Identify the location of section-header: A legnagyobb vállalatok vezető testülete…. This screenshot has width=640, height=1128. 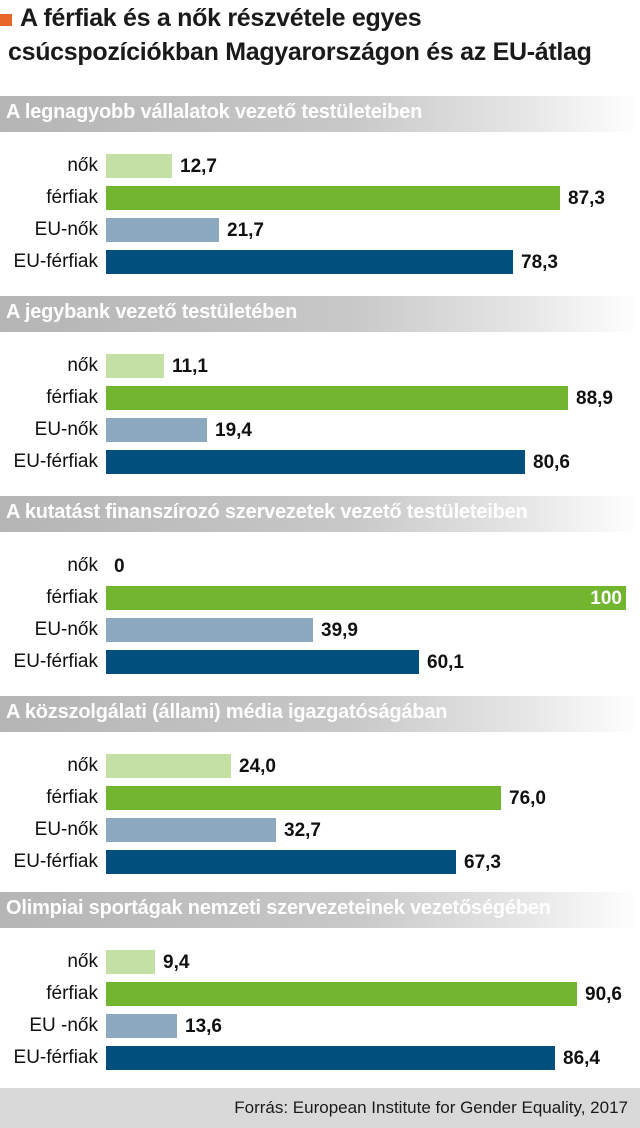
(320, 114).